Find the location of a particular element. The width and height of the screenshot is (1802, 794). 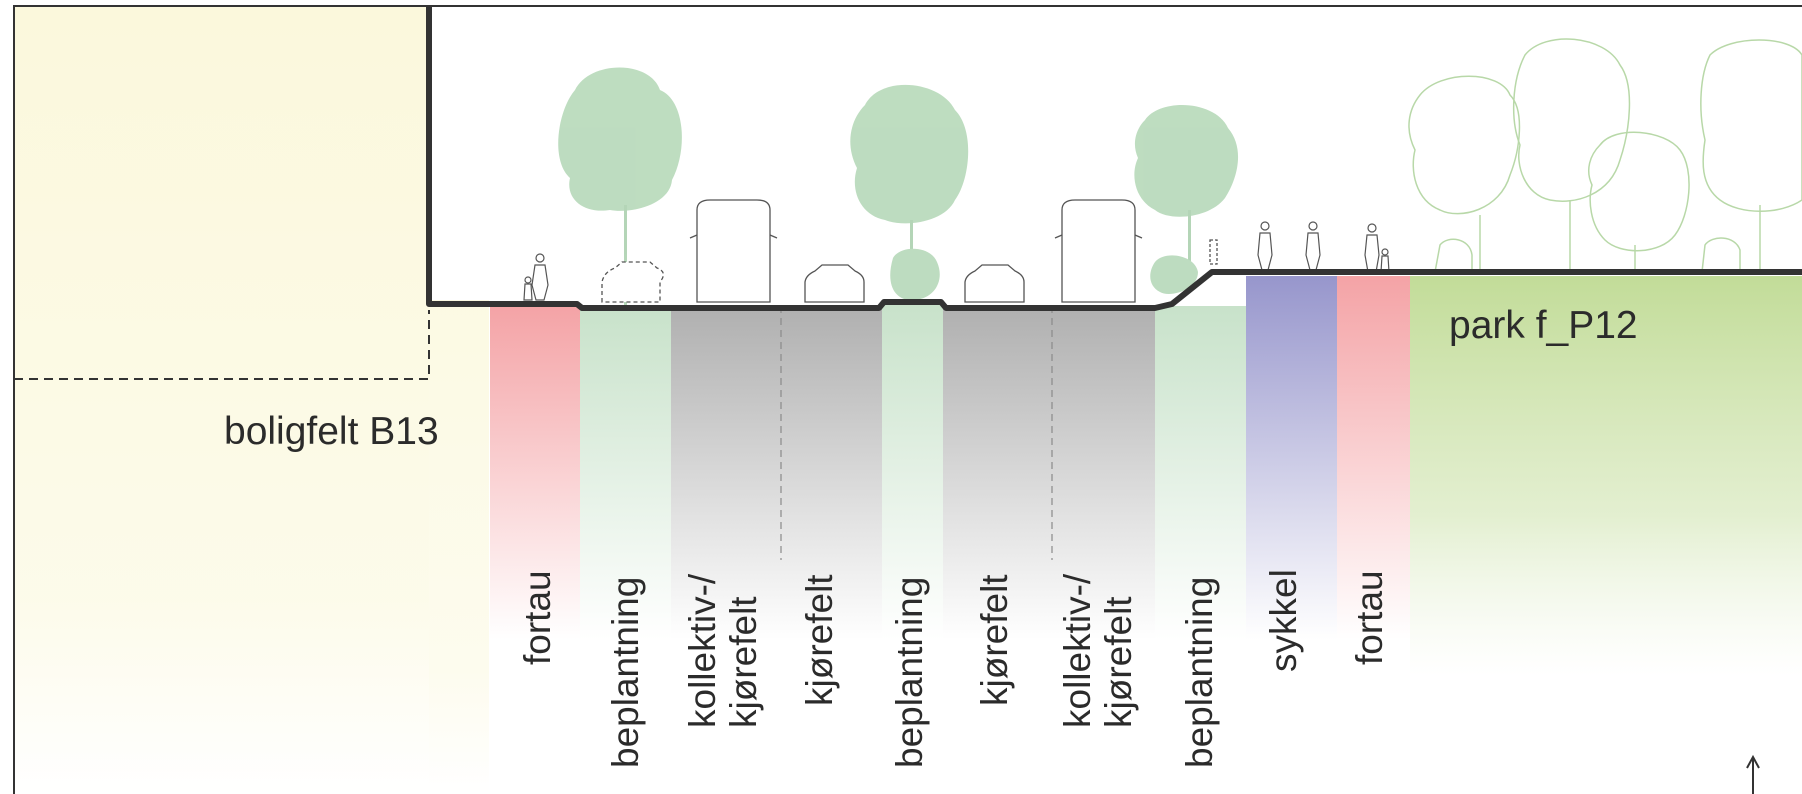

park-area-label: park f_P12 is located at coordinates (1543, 325).